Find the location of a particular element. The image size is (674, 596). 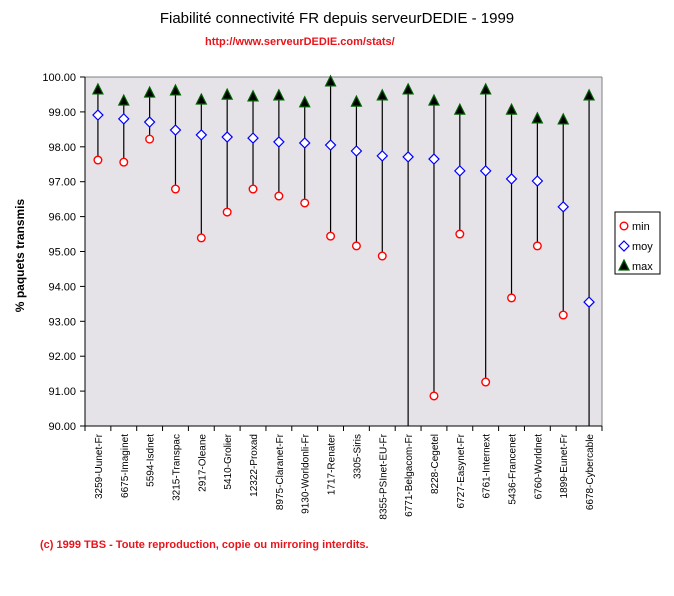

category-label: 2917-Oleane is located at coordinates (202, 463).